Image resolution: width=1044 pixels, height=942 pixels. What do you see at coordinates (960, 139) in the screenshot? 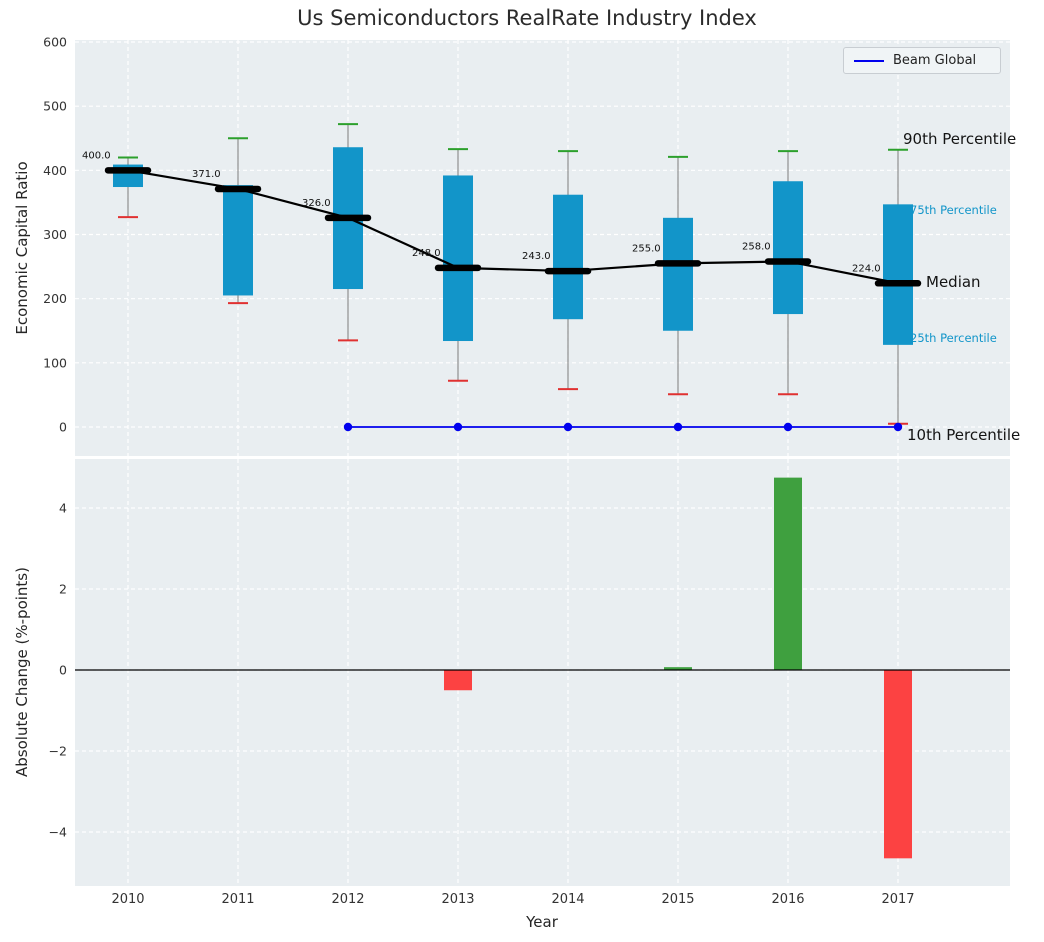
I see `annotation-90th-percentile: 90th Percentile` at bounding box center [960, 139].